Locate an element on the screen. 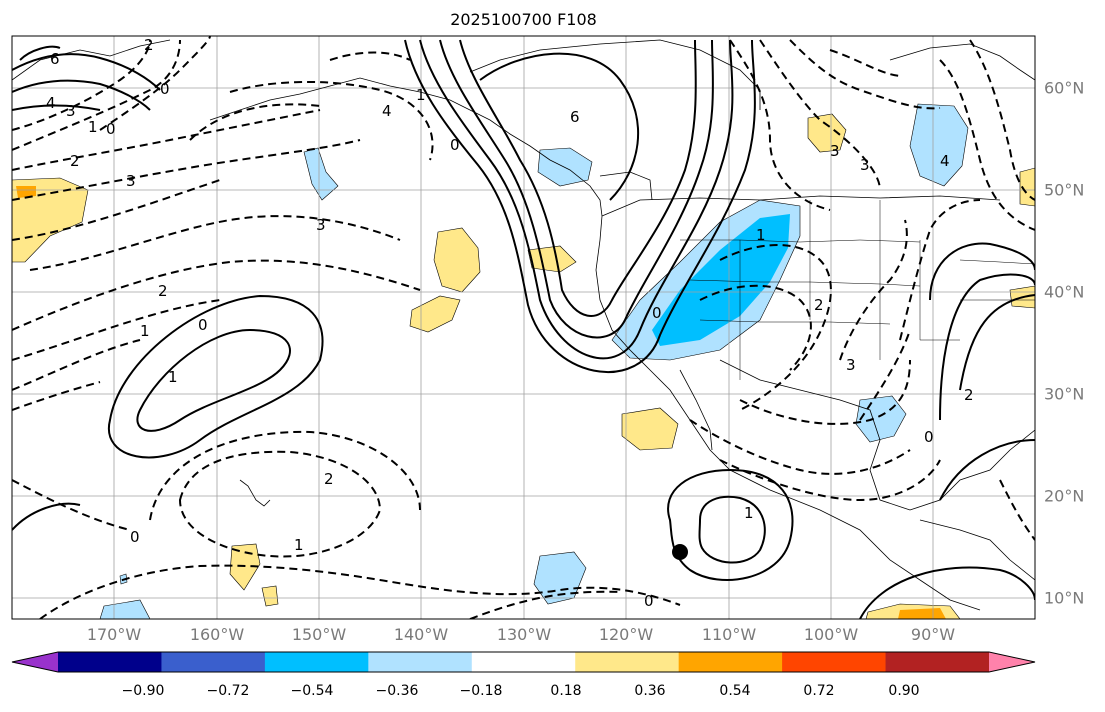 Image resolution: width=1105 pixels, height=712 pixels. lat-label: 60°N is located at coordinates (1064, 88).